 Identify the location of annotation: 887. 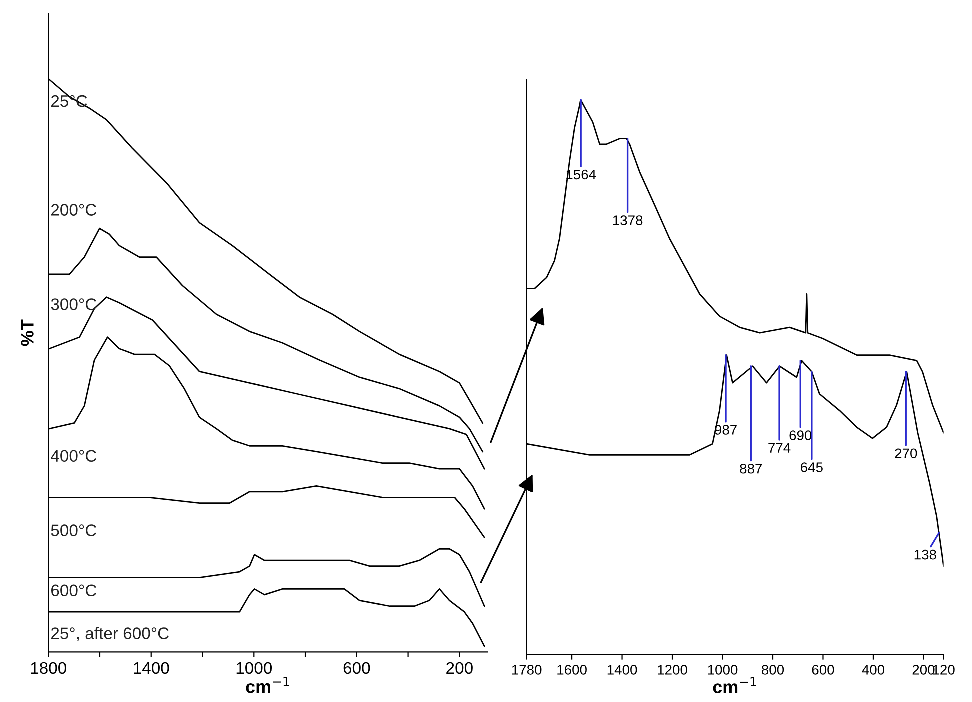
(751, 469).